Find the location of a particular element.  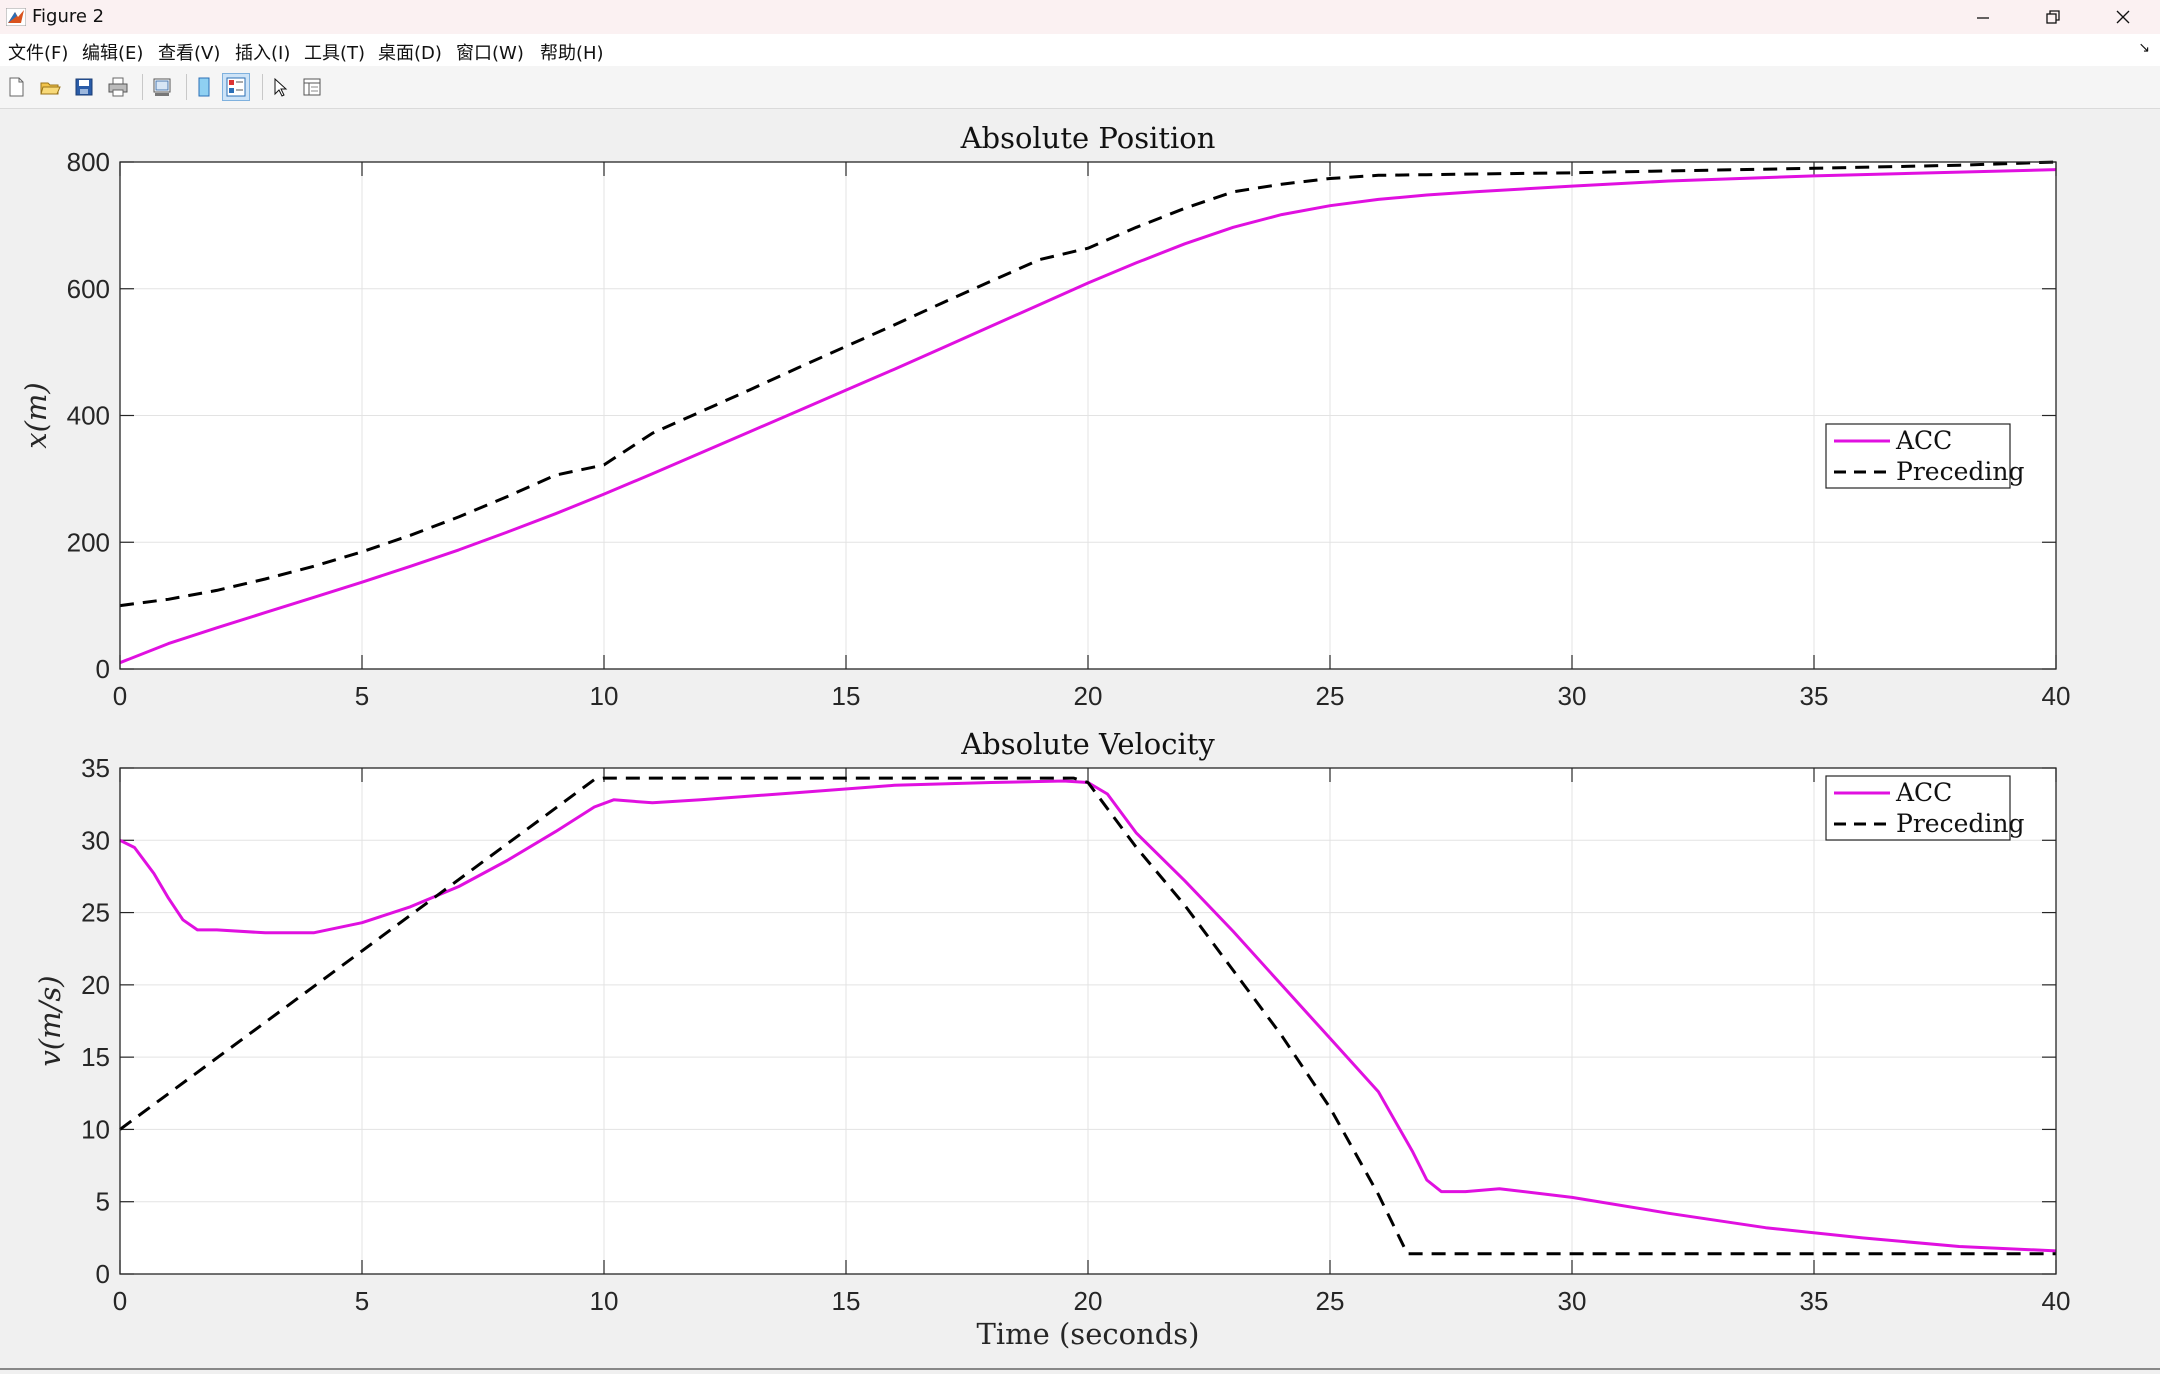

print-icon is located at coordinates (118, 87).